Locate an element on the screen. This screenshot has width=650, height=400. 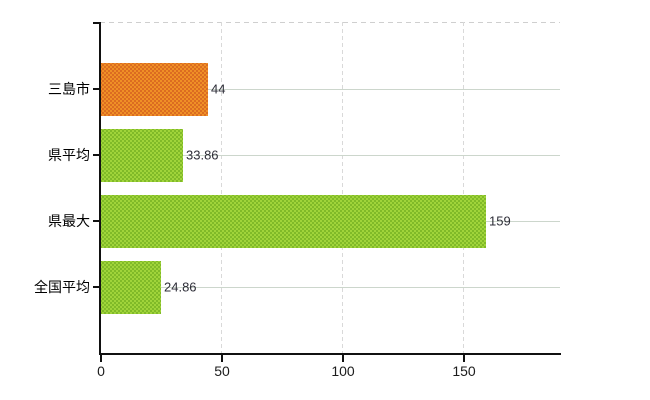
bar-三島市 is located at coordinates (154, 89).